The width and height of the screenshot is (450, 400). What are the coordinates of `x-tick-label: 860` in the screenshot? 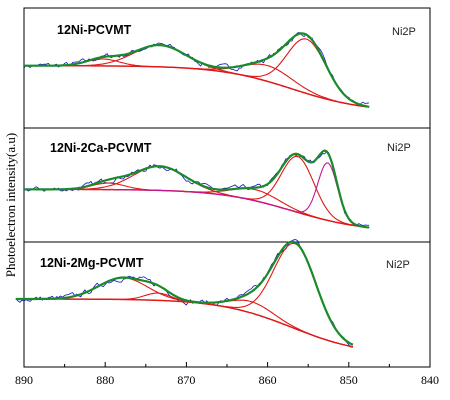 It's located at (268, 380).